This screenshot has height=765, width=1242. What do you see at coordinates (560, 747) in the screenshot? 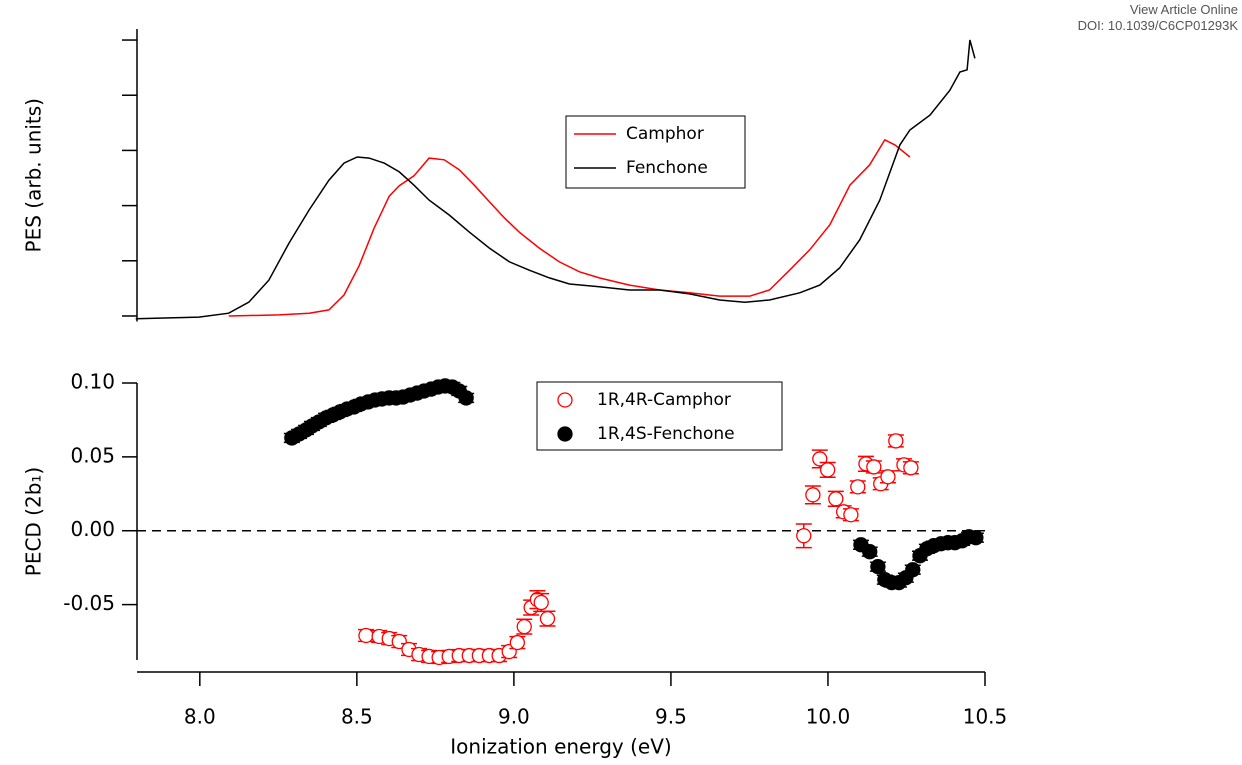
I see `x-axis-label: Ionization energy (eV)` at bounding box center [560, 747].